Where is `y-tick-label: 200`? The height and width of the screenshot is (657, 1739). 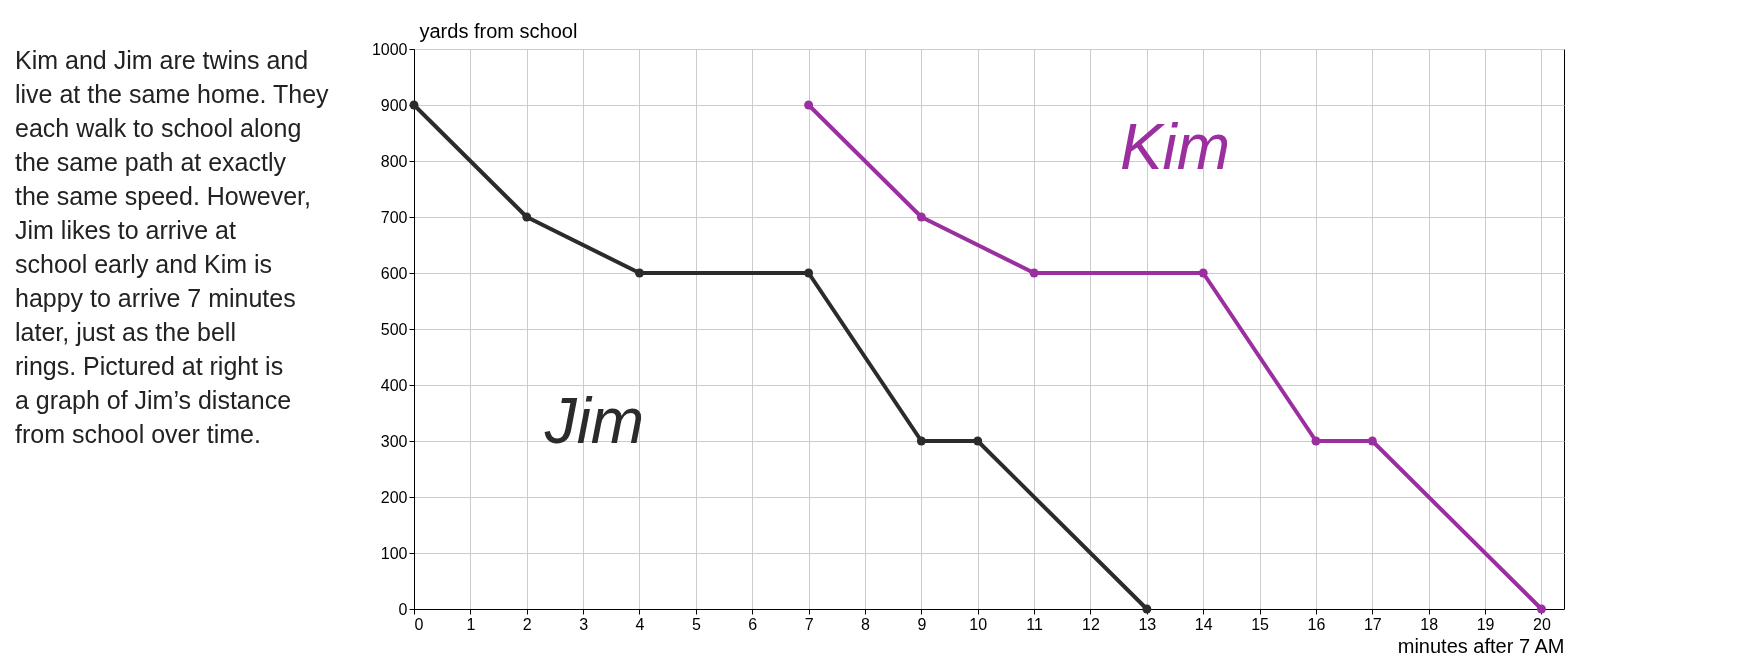 y-tick-label: 200 is located at coordinates (394, 497).